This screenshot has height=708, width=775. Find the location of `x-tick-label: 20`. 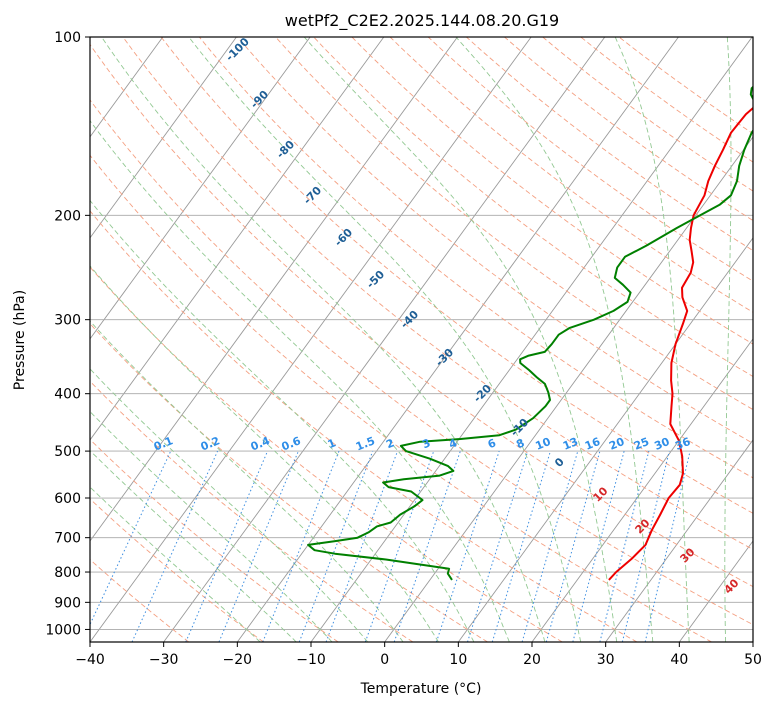

x-tick-label: 20 is located at coordinates (532, 660).